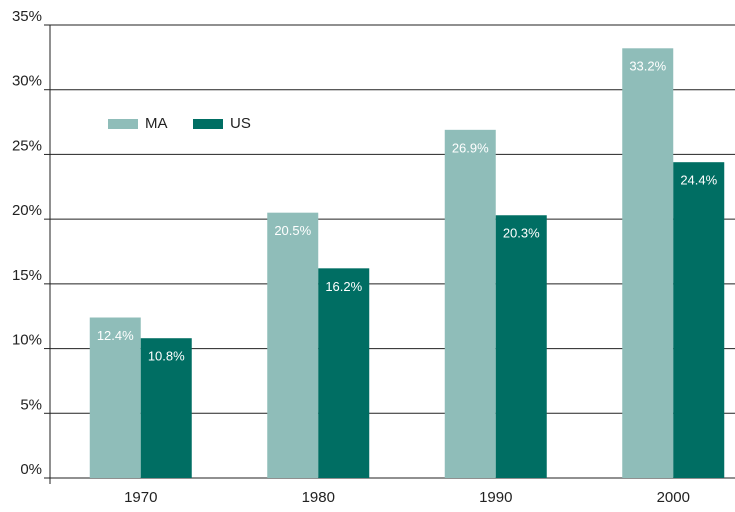 The width and height of the screenshot is (735, 512). What do you see at coordinates (318, 497) in the screenshot?
I see `x-tick-label: 1980` at bounding box center [318, 497].